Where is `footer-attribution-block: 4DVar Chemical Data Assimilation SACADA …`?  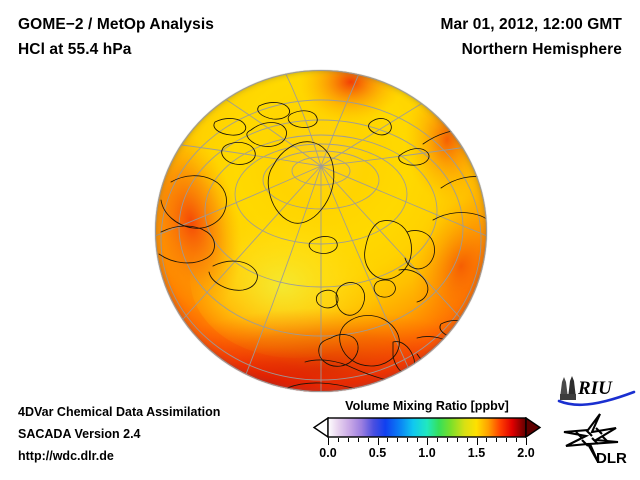
footer-attribution-block: 4DVar Chemical Data Assimilation SACADA … is located at coordinates (119, 434).